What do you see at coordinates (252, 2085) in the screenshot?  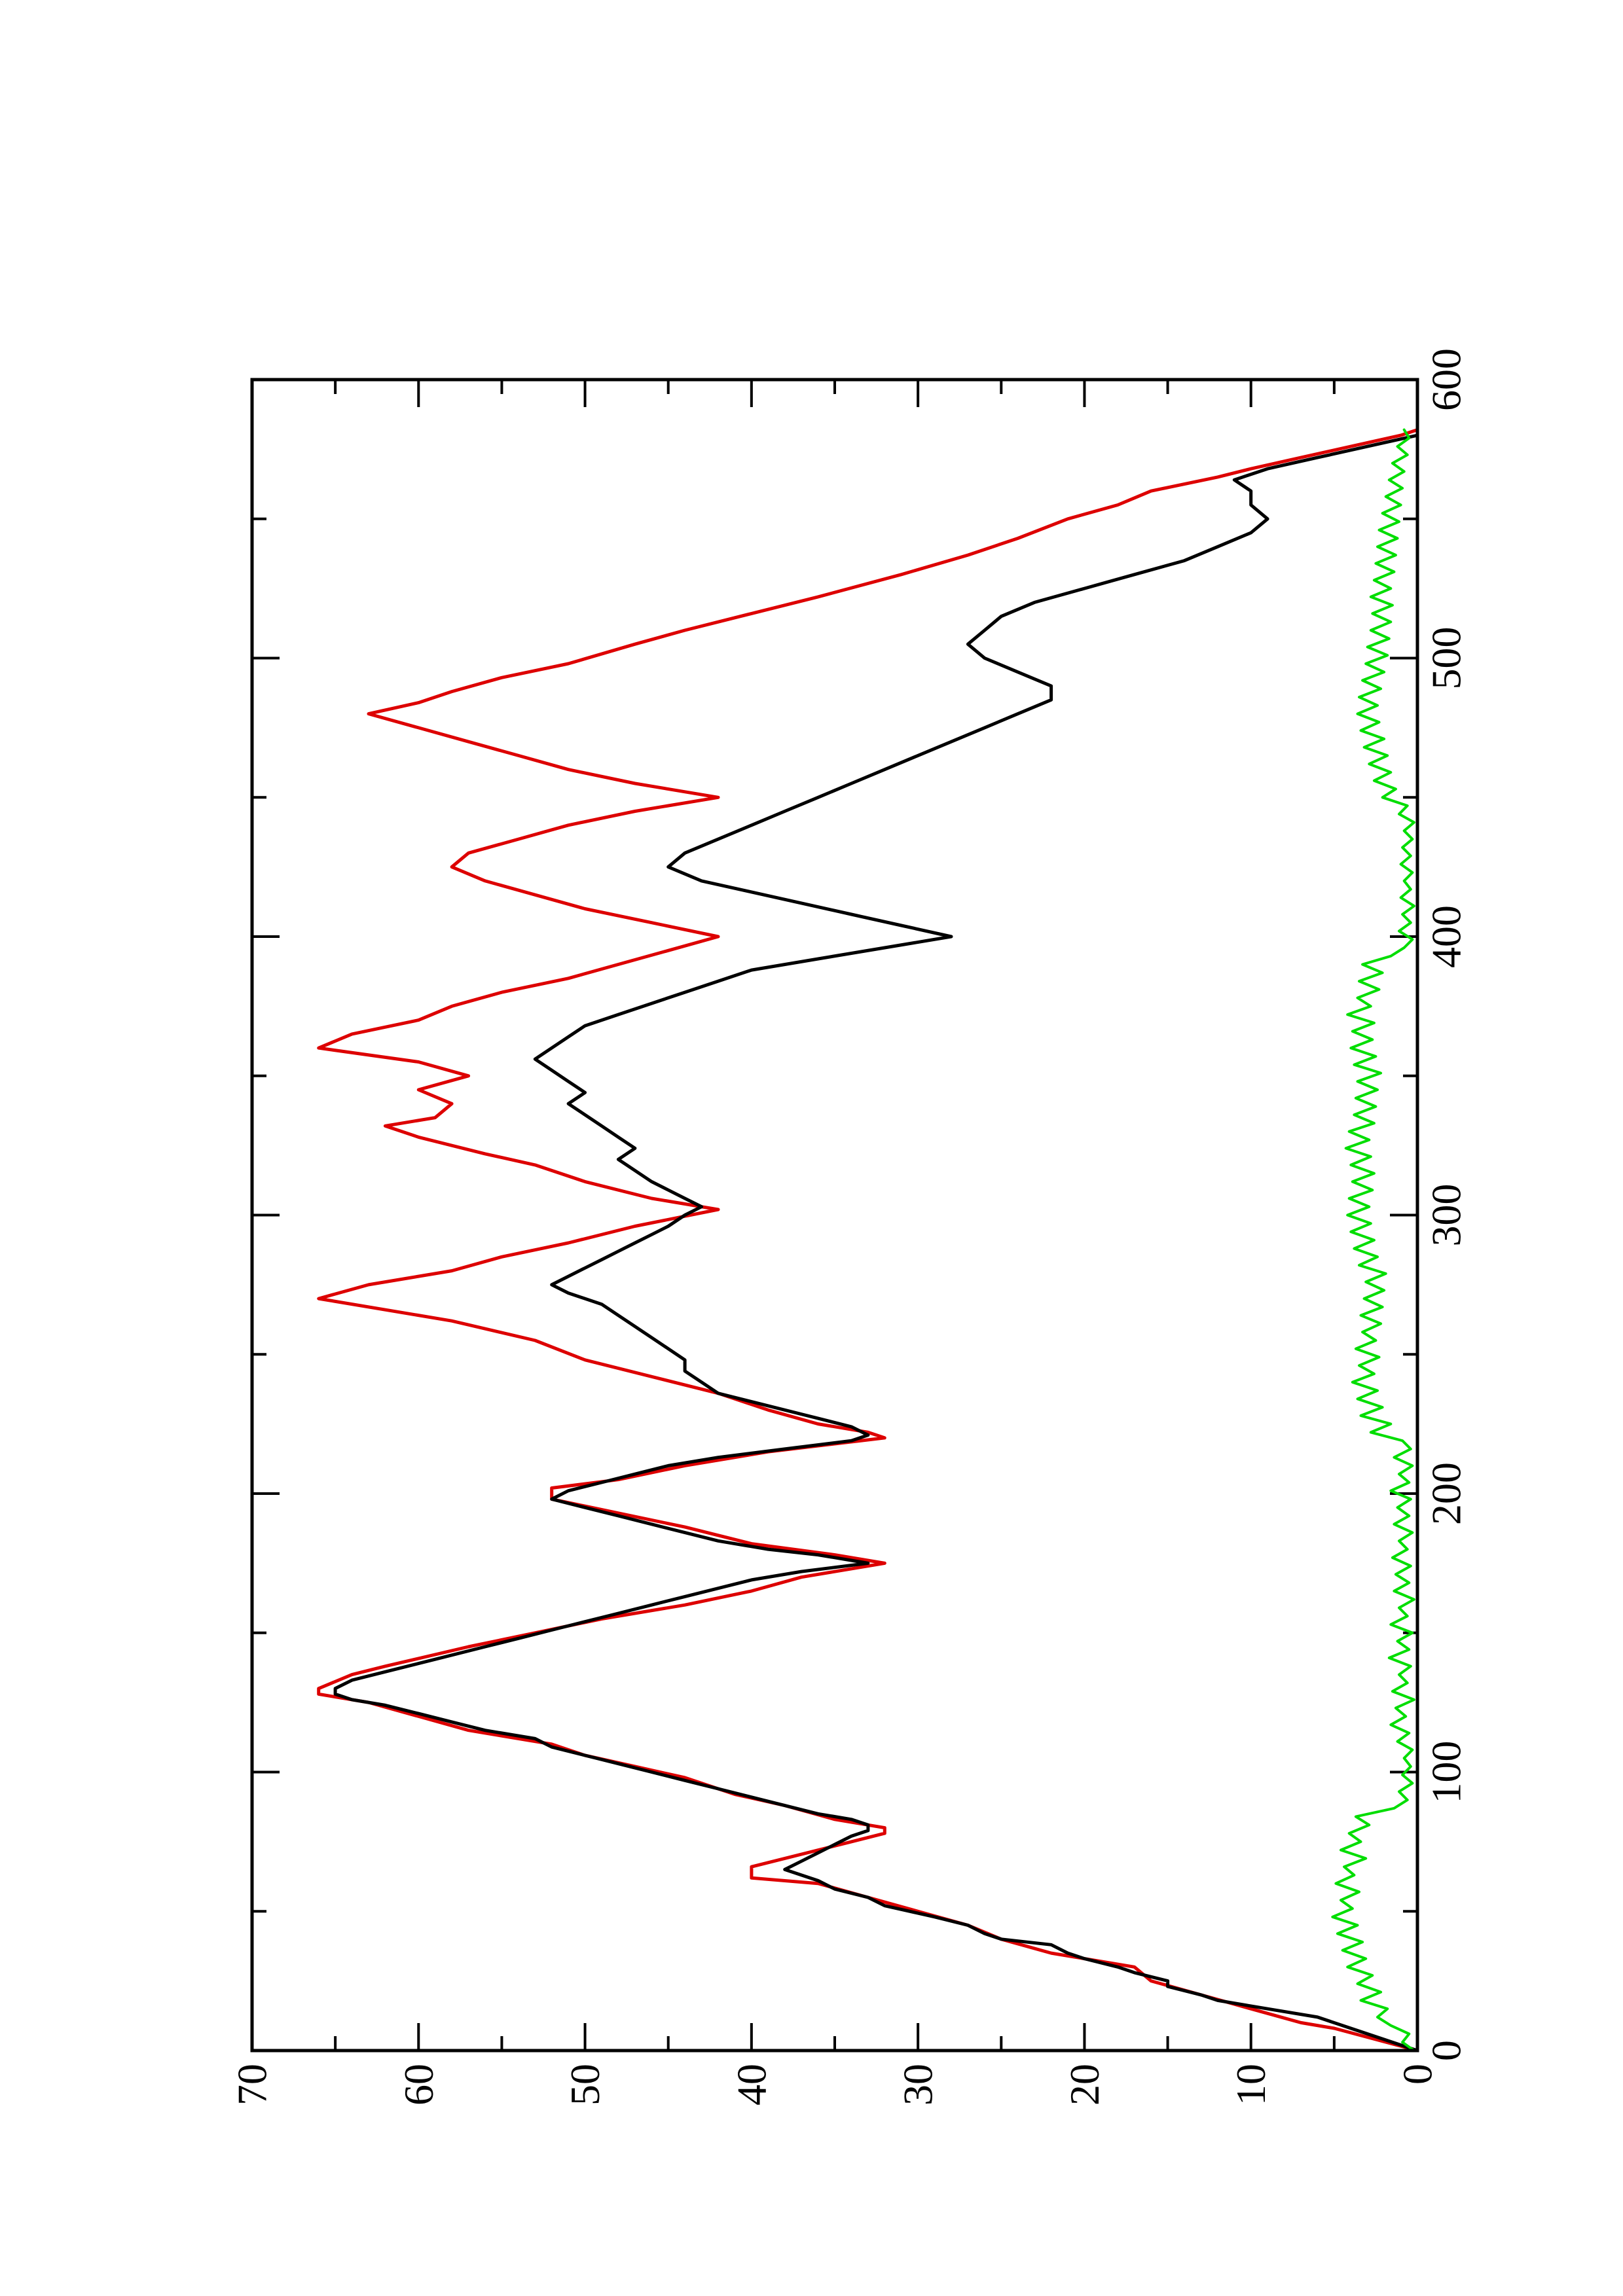 I see `y-tick-label: 70` at bounding box center [252, 2085].